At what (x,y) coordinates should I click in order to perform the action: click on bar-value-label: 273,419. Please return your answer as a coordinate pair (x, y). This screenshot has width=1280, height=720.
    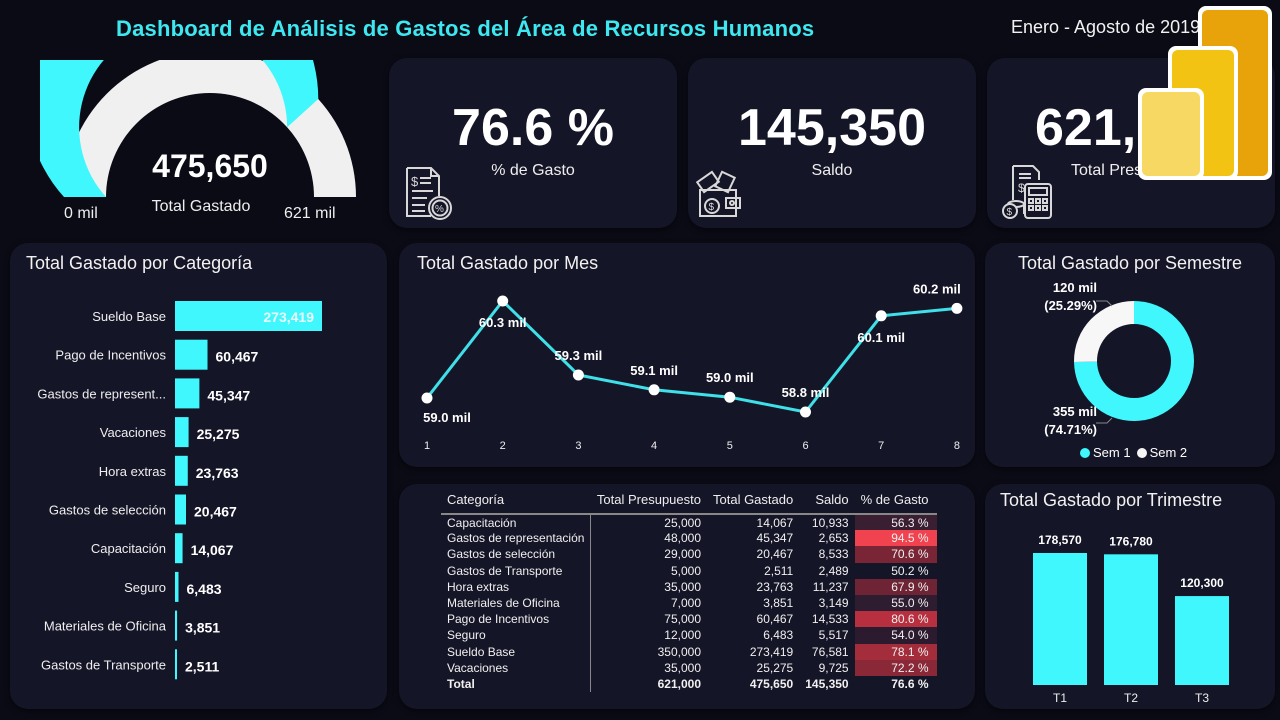
    Looking at the image, I should click on (288, 317).